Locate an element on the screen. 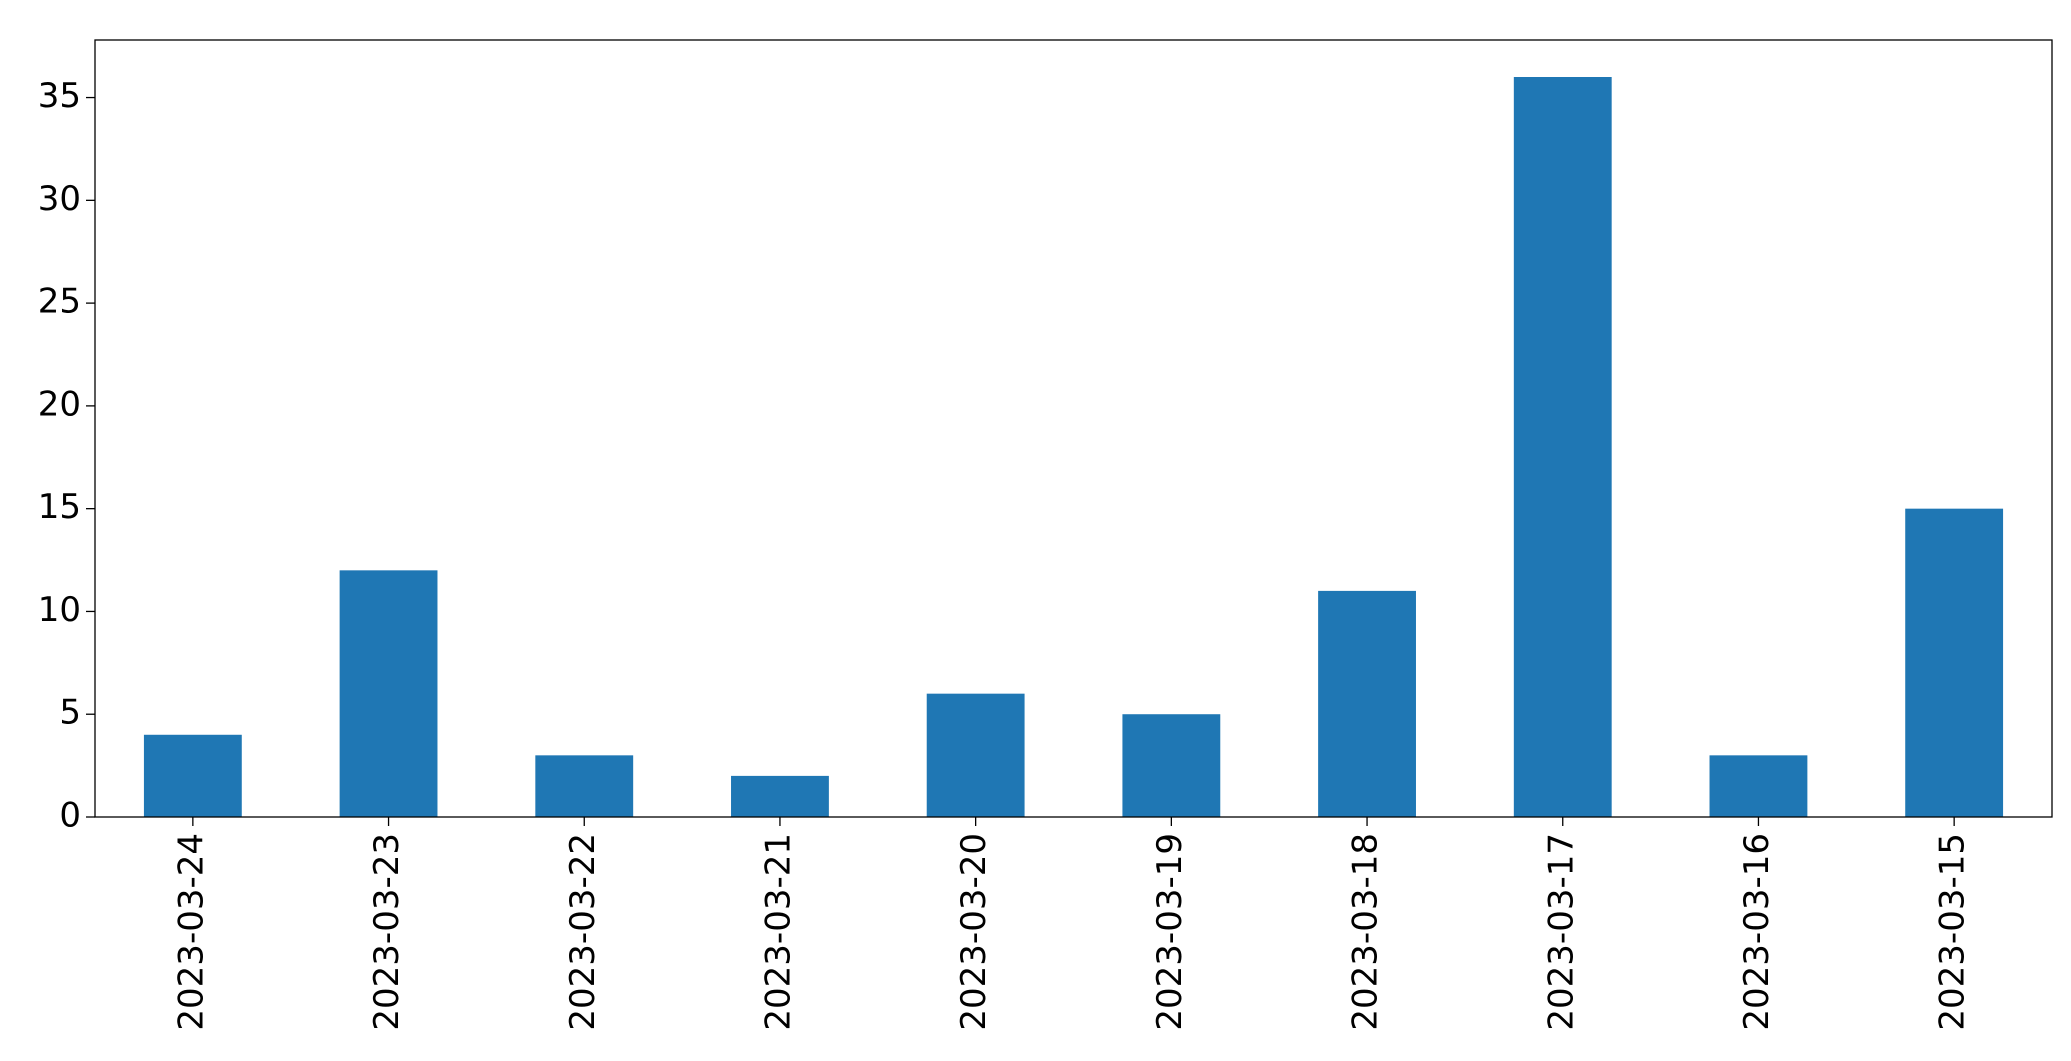 This screenshot has width=2071, height=1061. y-tick-label: 15 is located at coordinates (59, 507).